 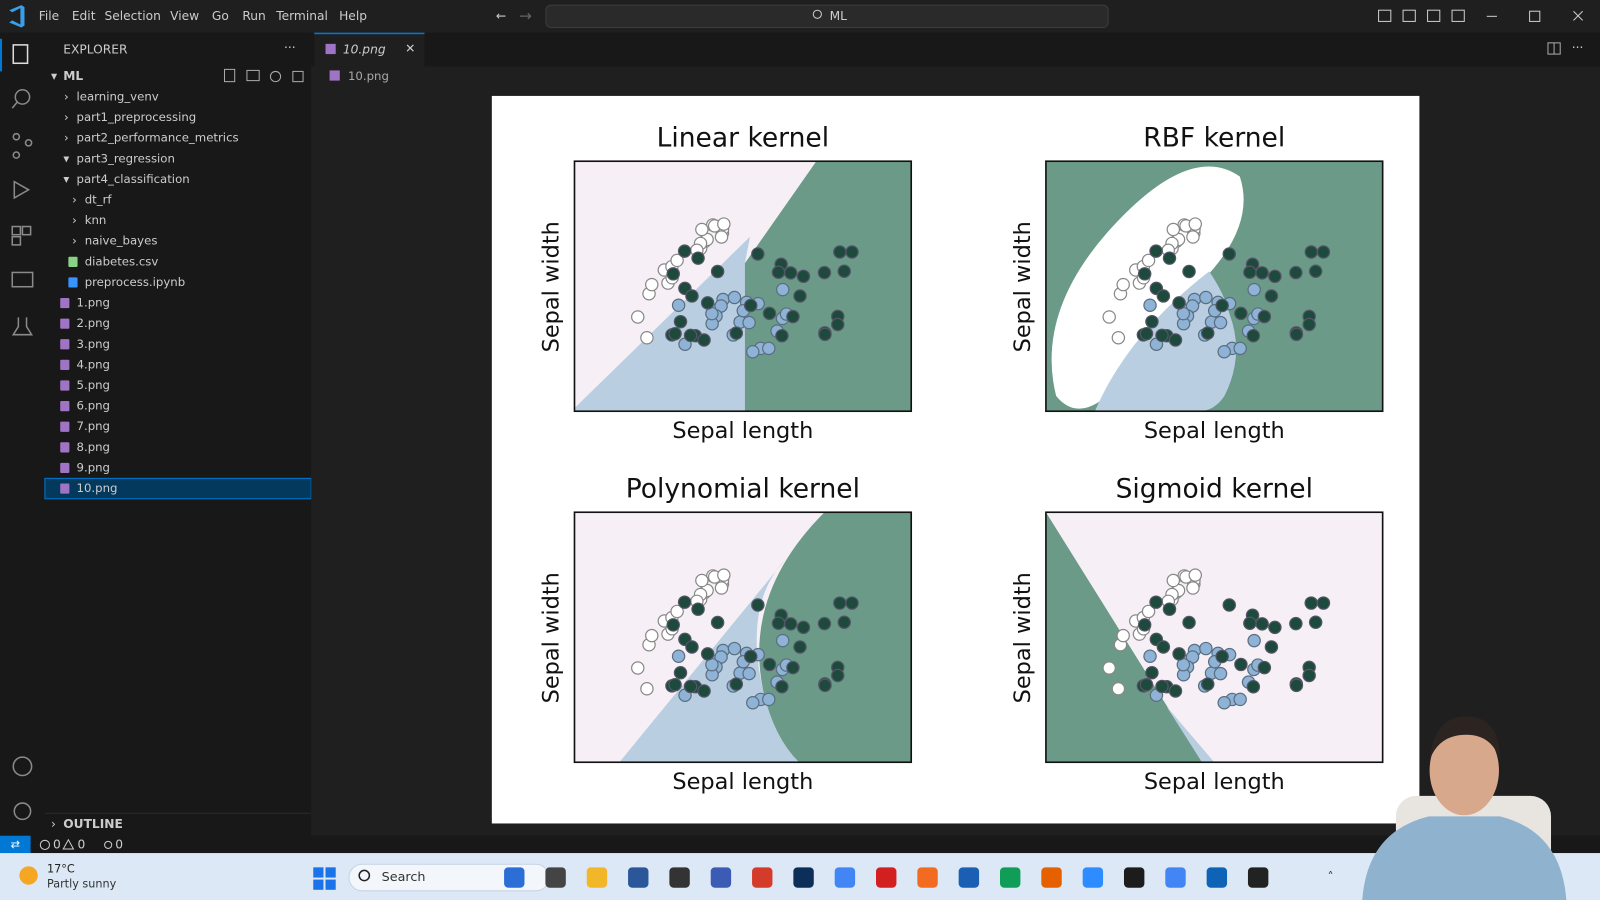 I want to click on folder-label: part4_classification, so click(x=133, y=179).